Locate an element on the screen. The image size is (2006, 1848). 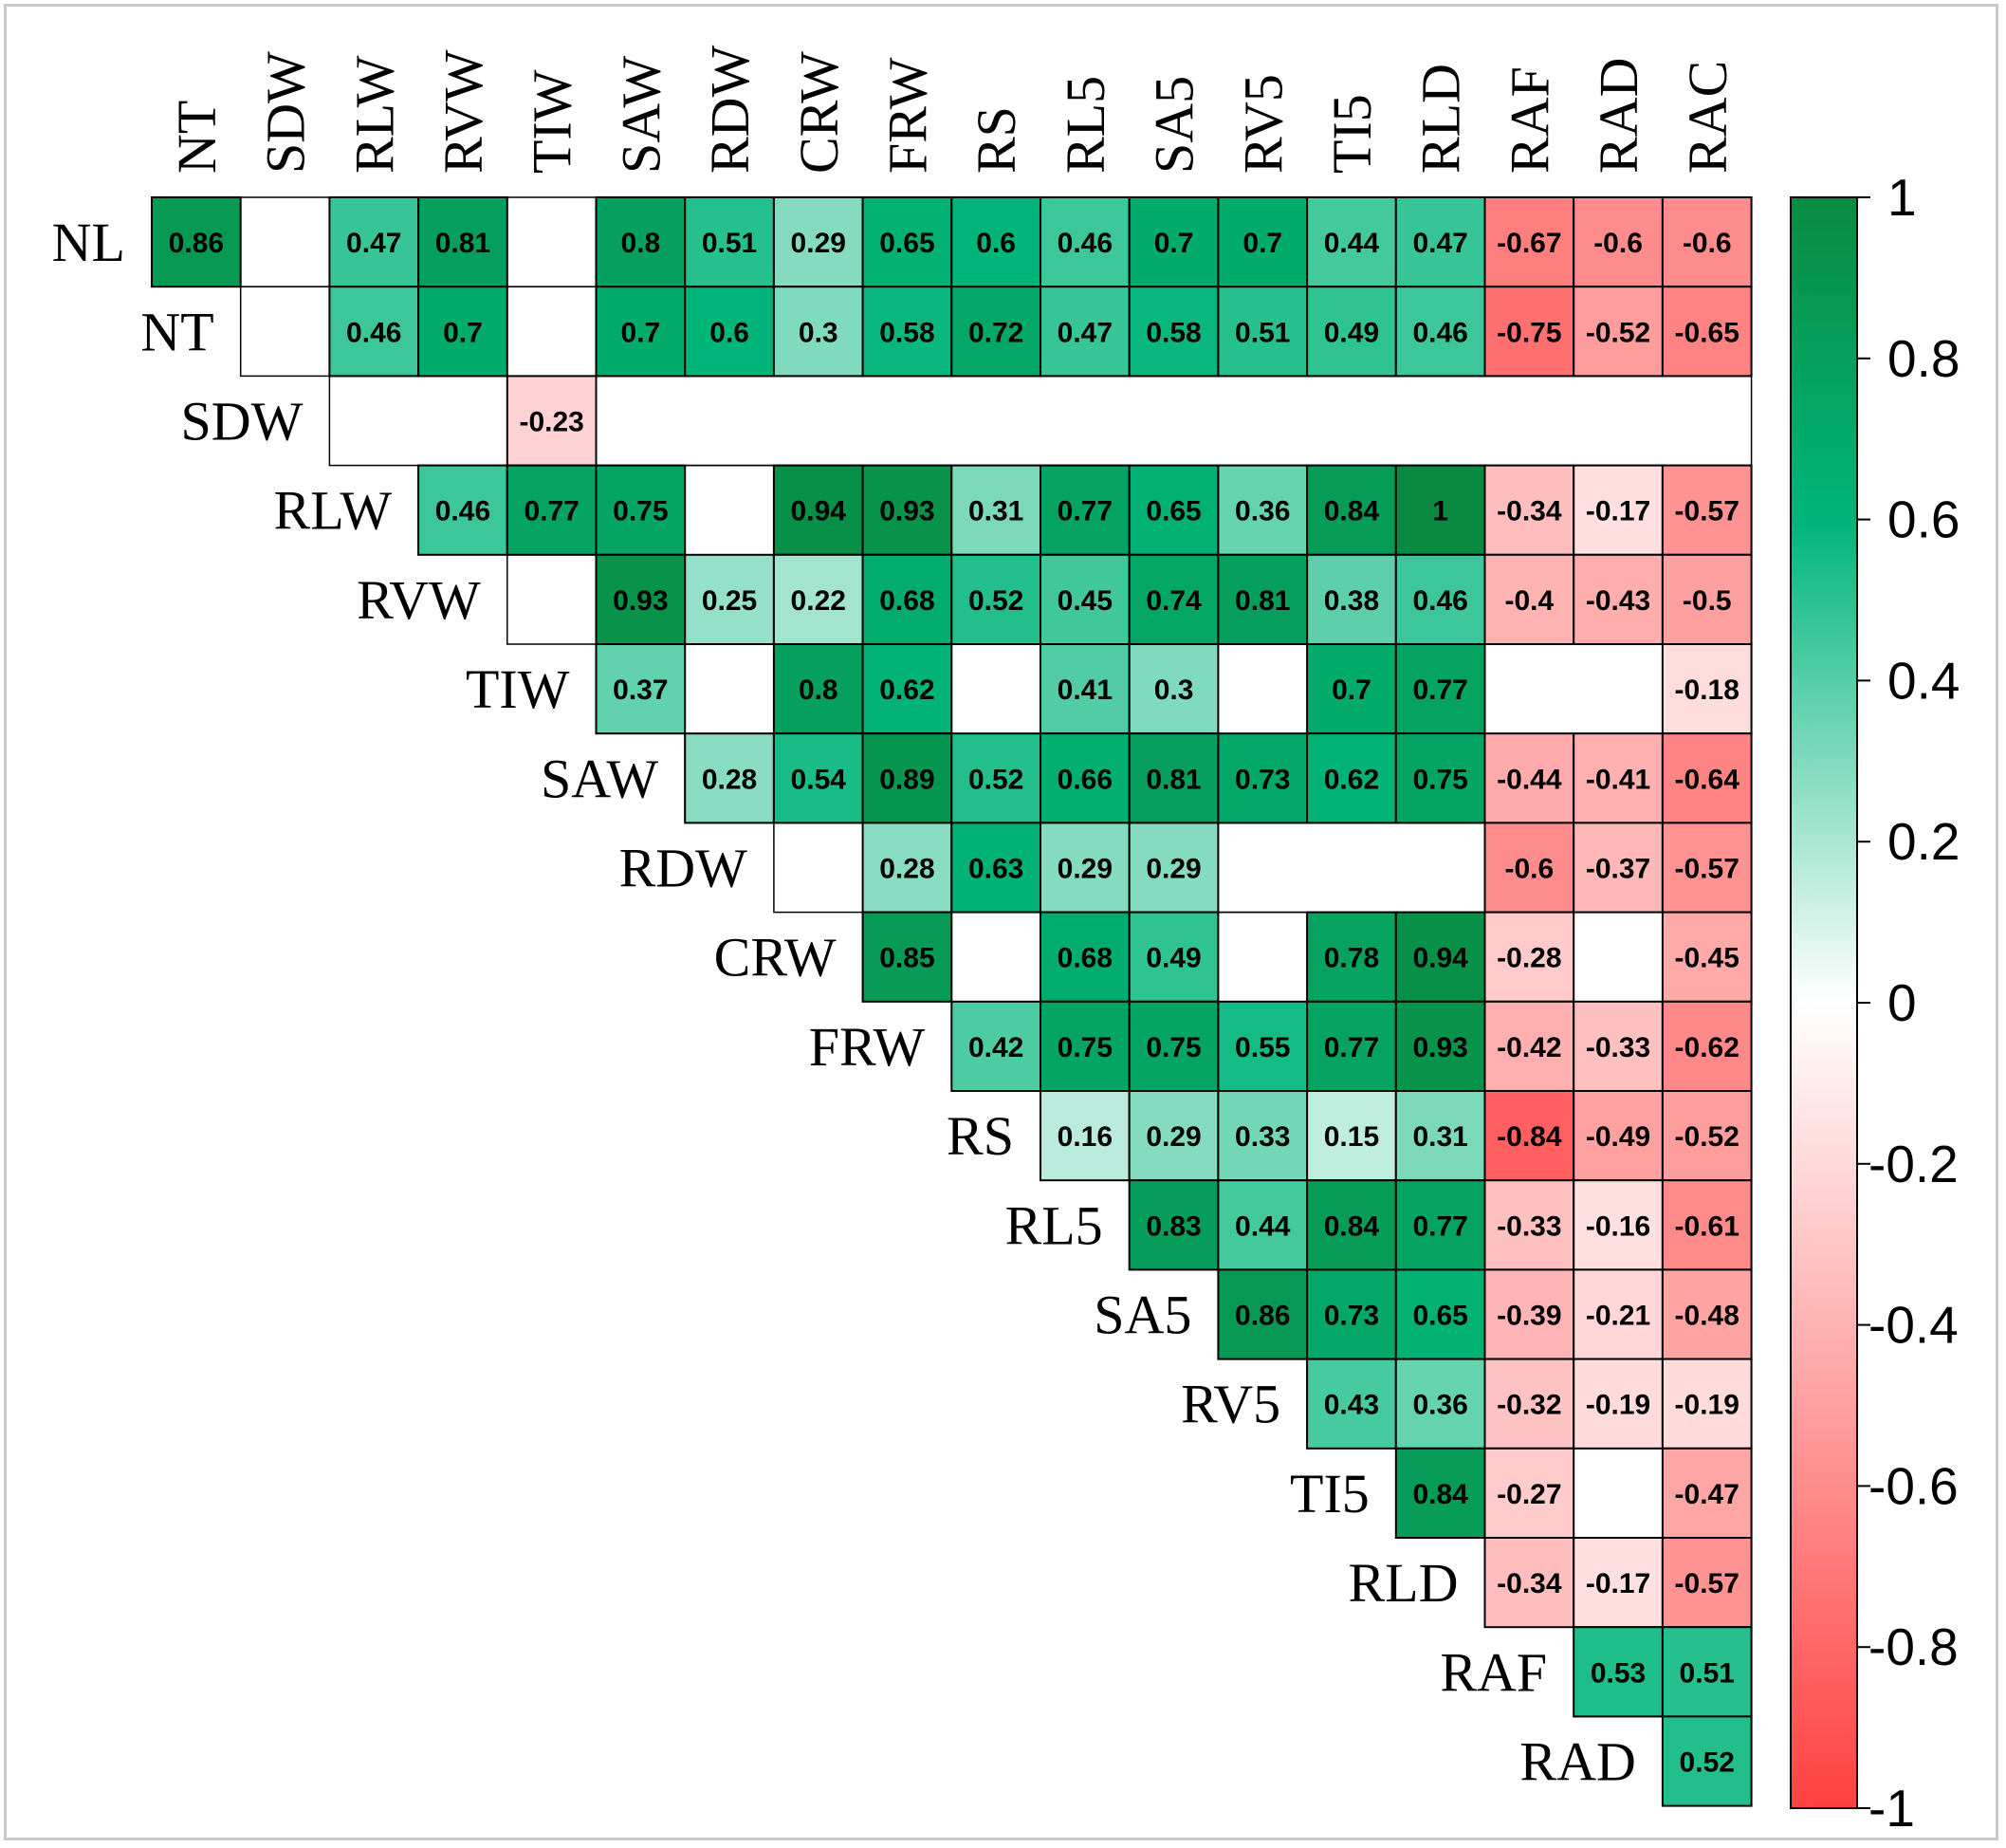
cell-value-label: 0.72 is located at coordinates (996, 333).